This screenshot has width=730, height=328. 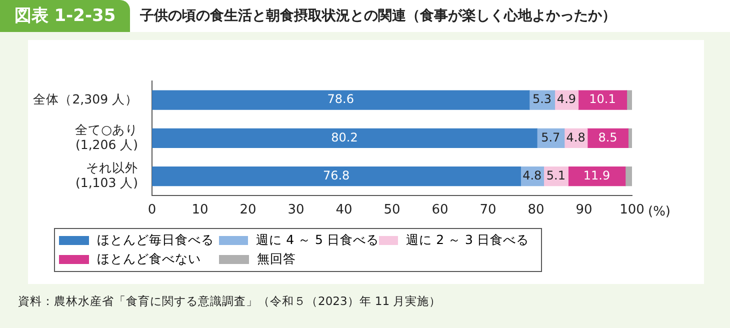 I want to click on x-tick-label: 80, so click(x=536, y=210).